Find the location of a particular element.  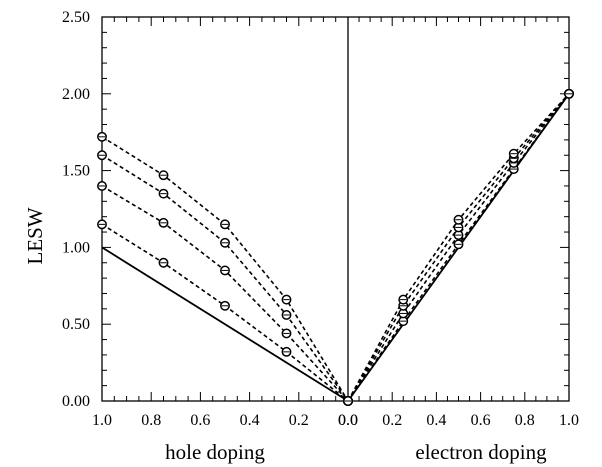

x-tick-label-electron: 0.4 is located at coordinates (436, 420).